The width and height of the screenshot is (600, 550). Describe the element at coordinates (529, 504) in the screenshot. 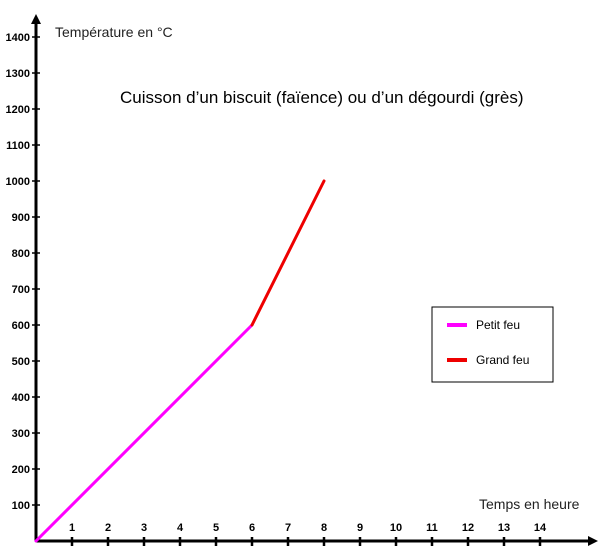

I see `x-axis-title: Temps en heure` at that location.